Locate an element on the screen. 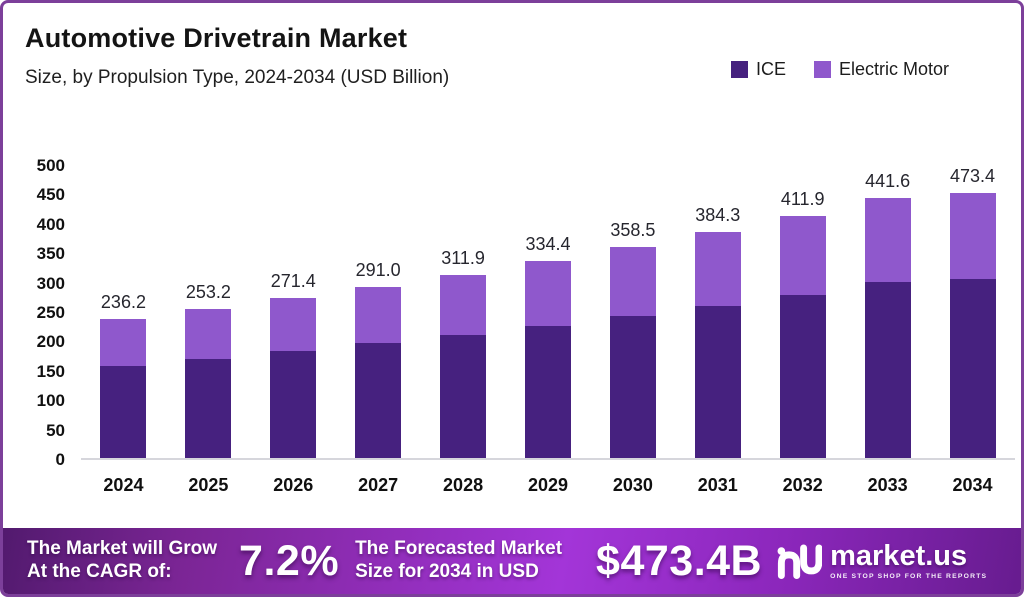  x-tick-label-2033: 2033 is located at coordinates (887, 485).